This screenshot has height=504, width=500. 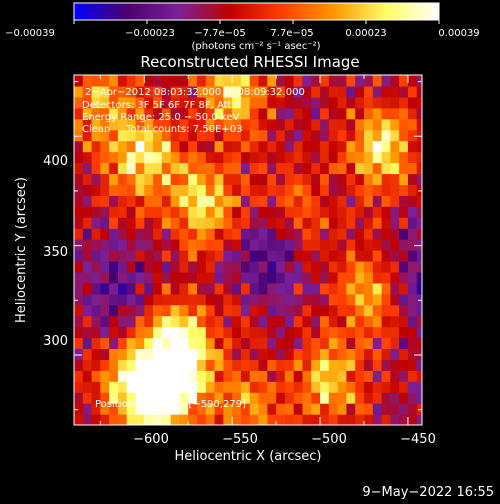 What do you see at coordinates (170, 404) in the screenshot?
I see `annotation-peak-position: Position of Peak = [−590,279]` at bounding box center [170, 404].